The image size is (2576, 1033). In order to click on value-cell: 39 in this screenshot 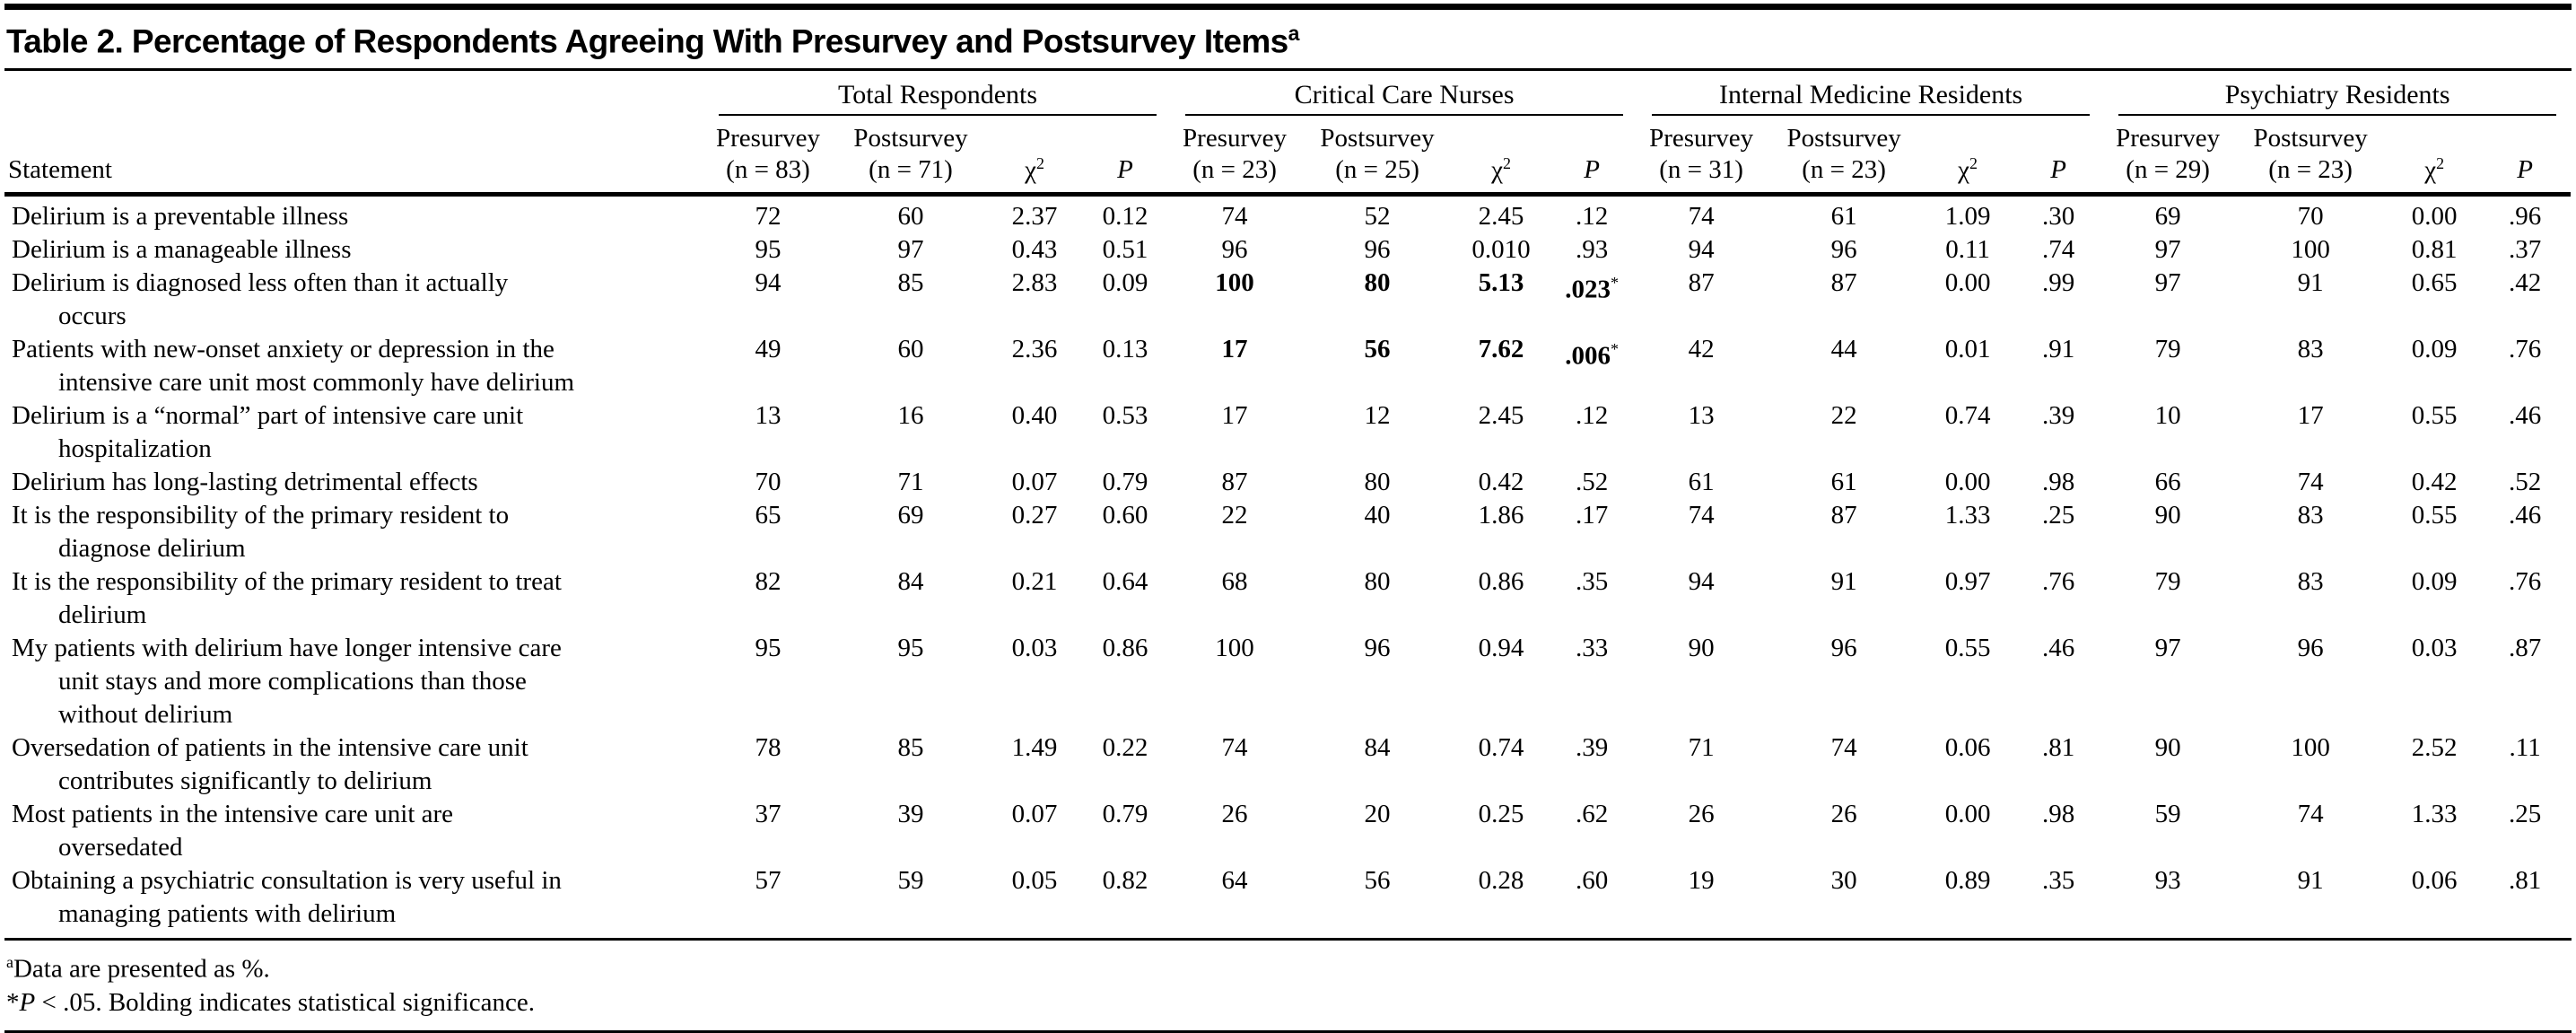, I will do `click(911, 814)`.